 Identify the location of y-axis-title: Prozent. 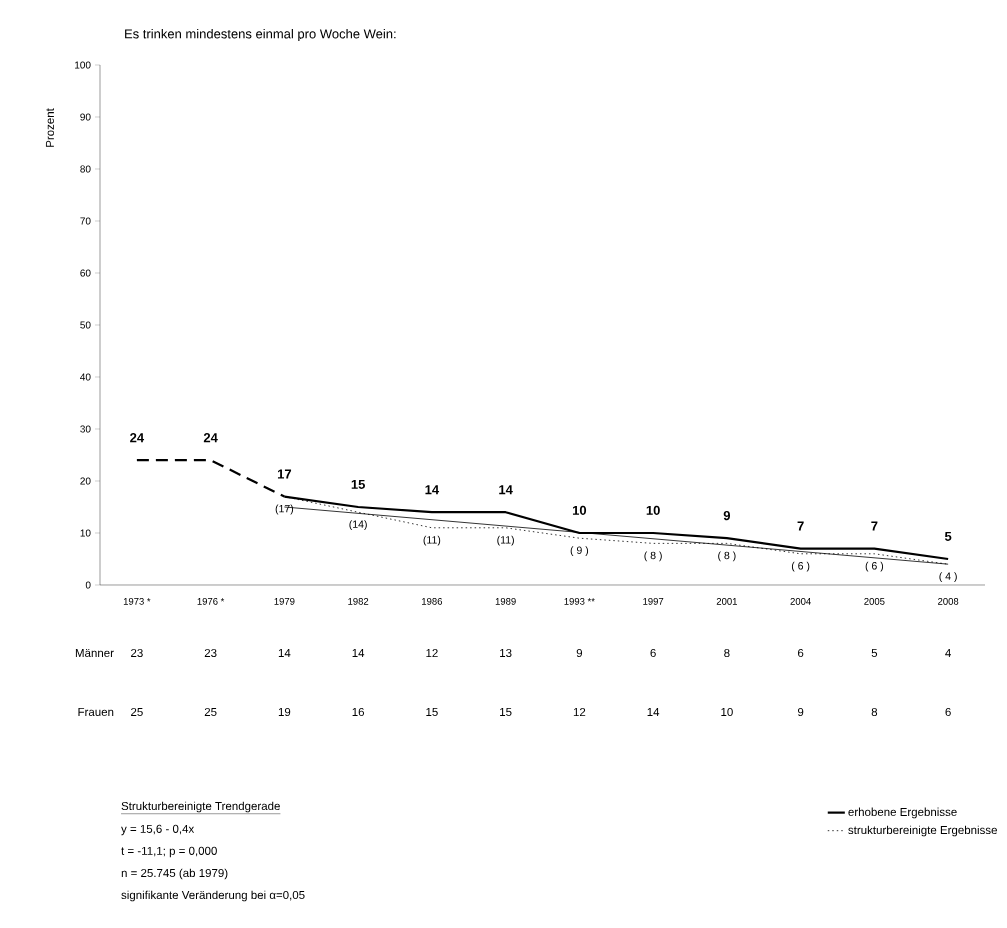
(49, 127).